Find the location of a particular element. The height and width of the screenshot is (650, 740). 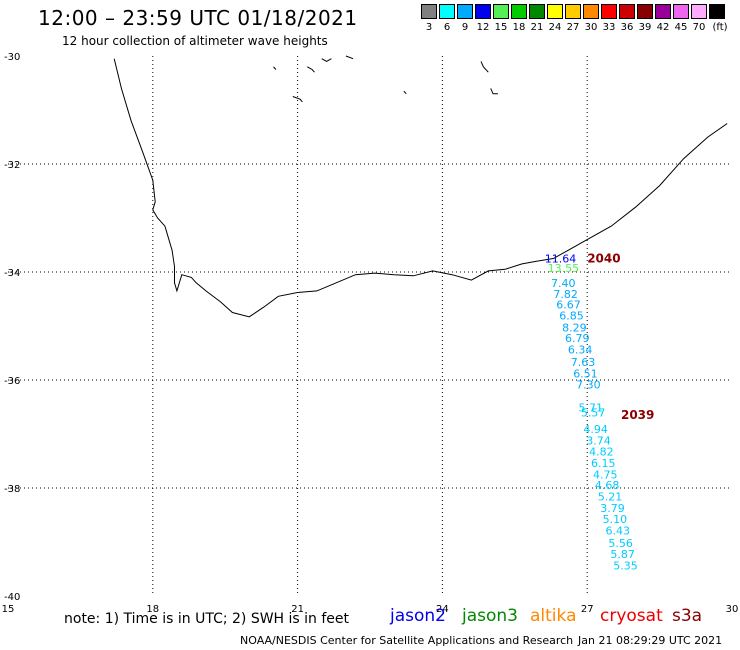

wave-height-label: 5.57 is located at coordinates (593, 413).